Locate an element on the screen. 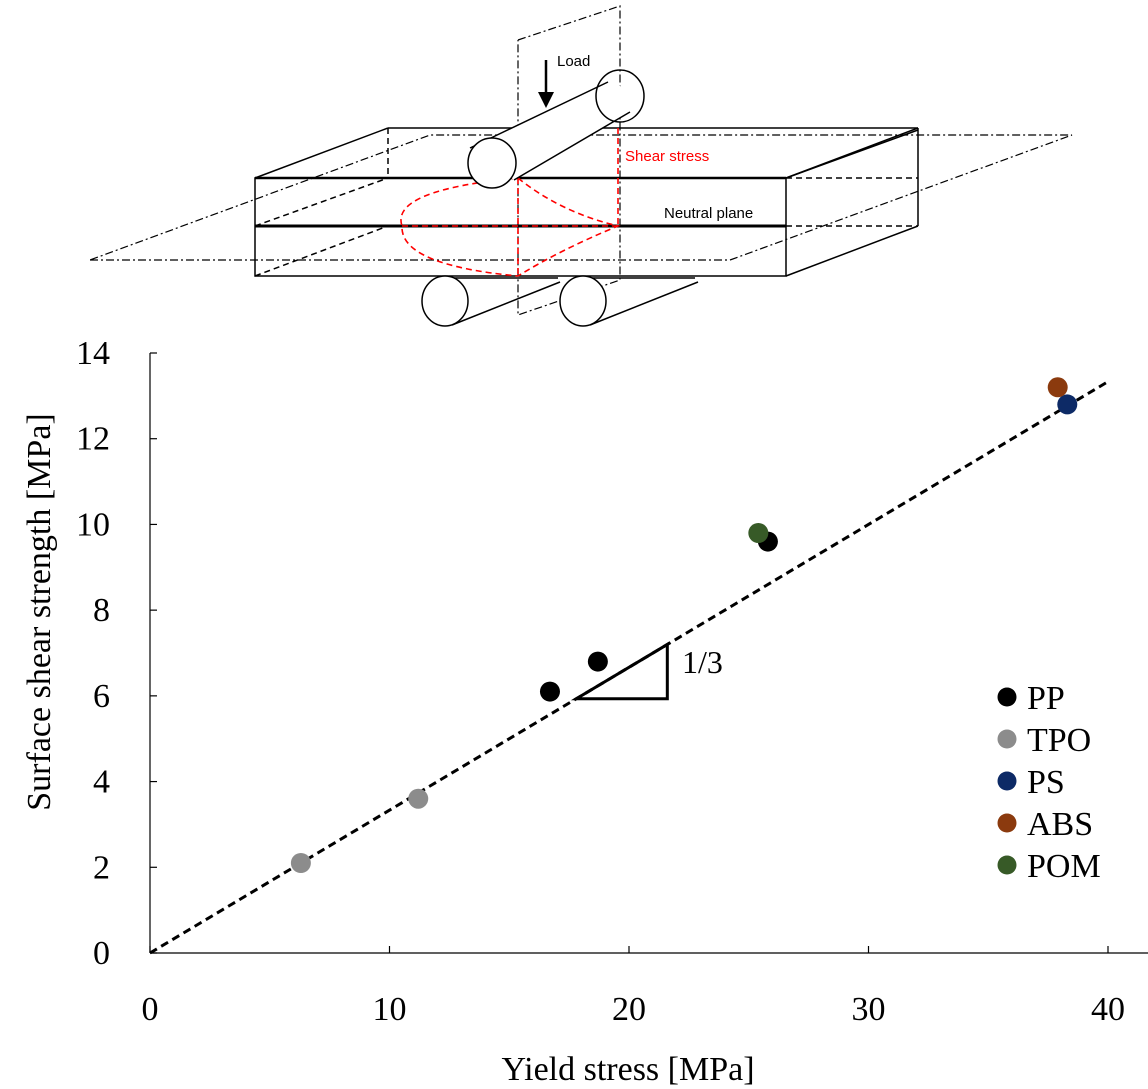 The width and height of the screenshot is (1148, 1089). load-arrow-icon is located at coordinates (546, 84).